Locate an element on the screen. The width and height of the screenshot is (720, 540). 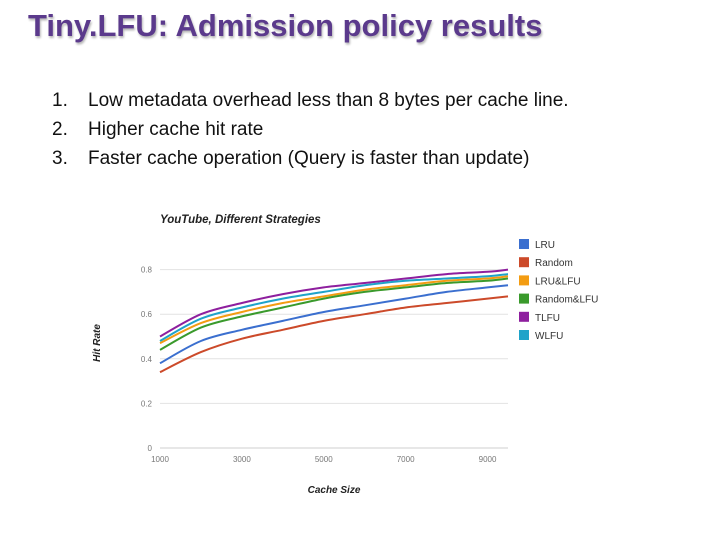
series-line-tlfu is located at coordinates (334, 303).